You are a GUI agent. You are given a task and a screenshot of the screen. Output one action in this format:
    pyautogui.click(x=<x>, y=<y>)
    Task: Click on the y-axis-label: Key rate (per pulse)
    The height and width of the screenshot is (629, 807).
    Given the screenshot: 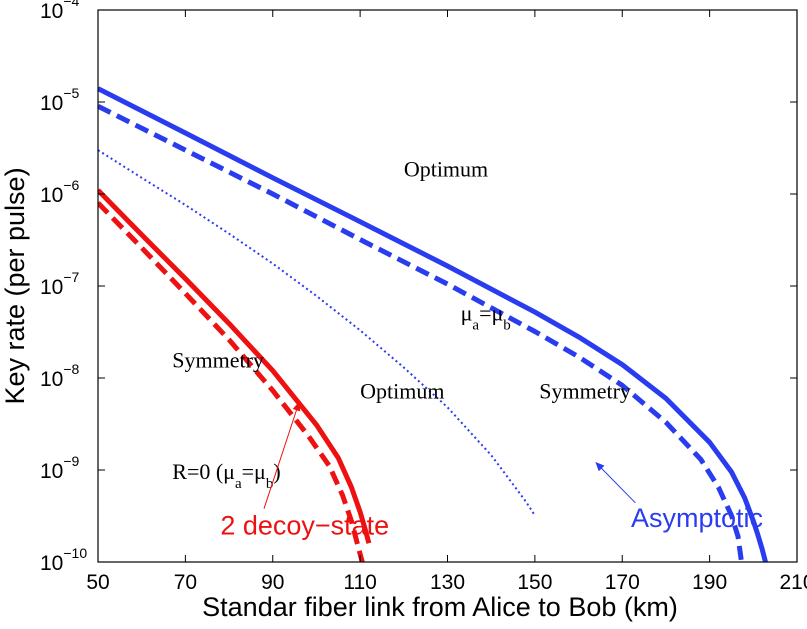 What is the action you would take?
    pyautogui.click(x=15, y=285)
    